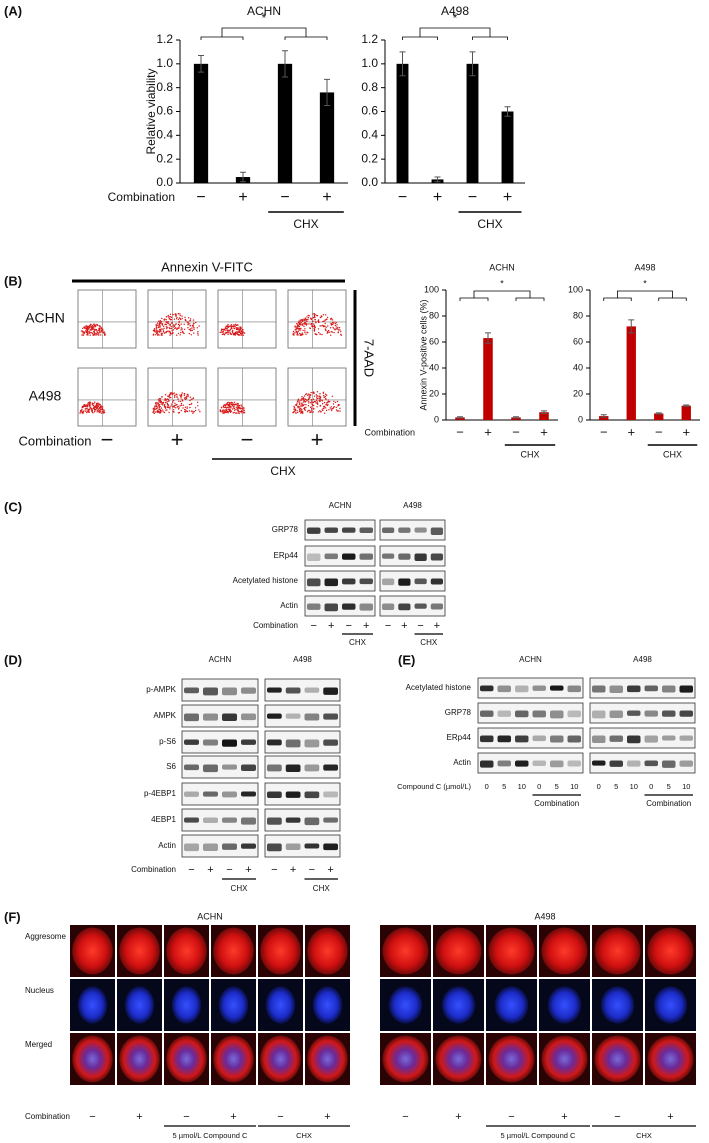 The height and width of the screenshot is (1143, 709). Describe the element at coordinates (522, 786) in the screenshot. I see `dose: 10` at that location.